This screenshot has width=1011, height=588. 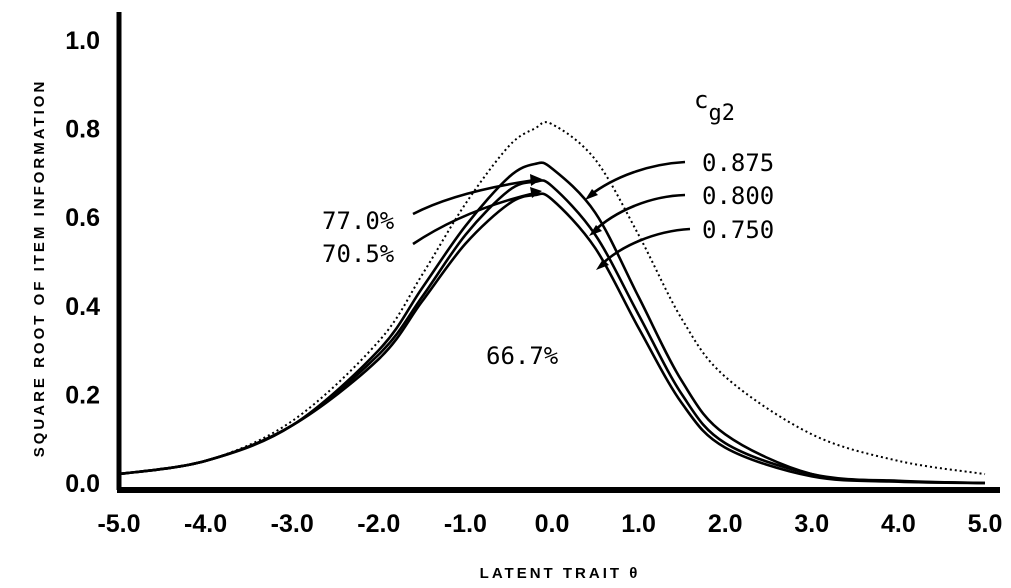 What do you see at coordinates (725, 524) in the screenshot?
I see `x-tick-label: 2.0` at bounding box center [725, 524].